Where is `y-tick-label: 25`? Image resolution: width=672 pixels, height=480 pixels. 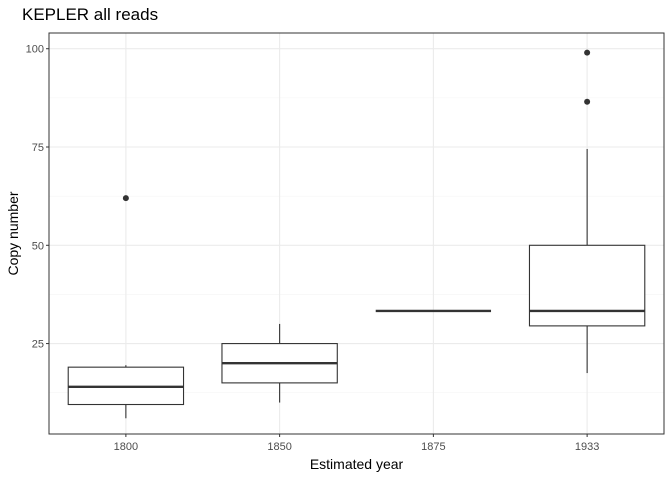
y-tick-label: 25 is located at coordinates (38, 345).